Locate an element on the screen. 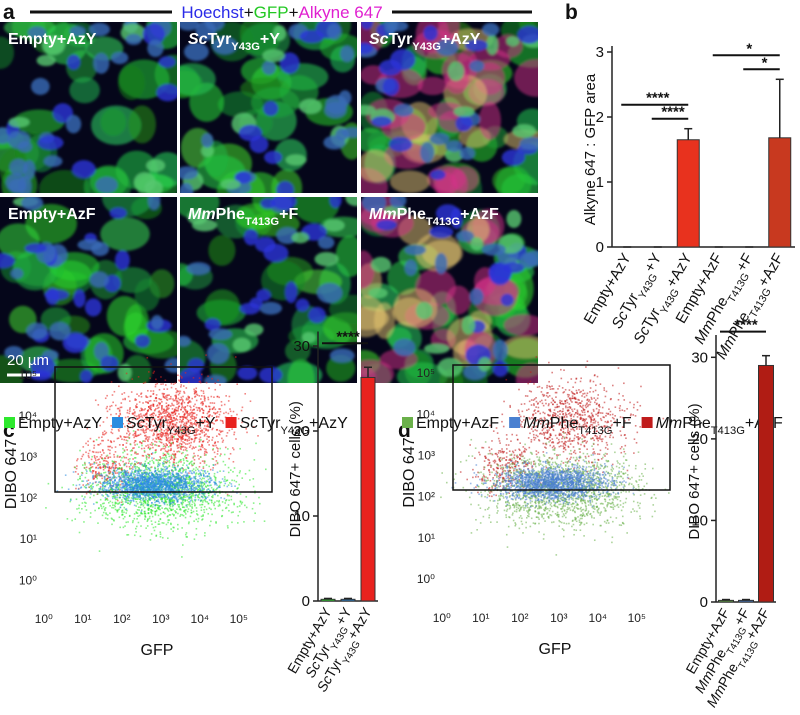 The image size is (800, 715). x-tick-label: 10¹ is located at coordinates (82, 619).